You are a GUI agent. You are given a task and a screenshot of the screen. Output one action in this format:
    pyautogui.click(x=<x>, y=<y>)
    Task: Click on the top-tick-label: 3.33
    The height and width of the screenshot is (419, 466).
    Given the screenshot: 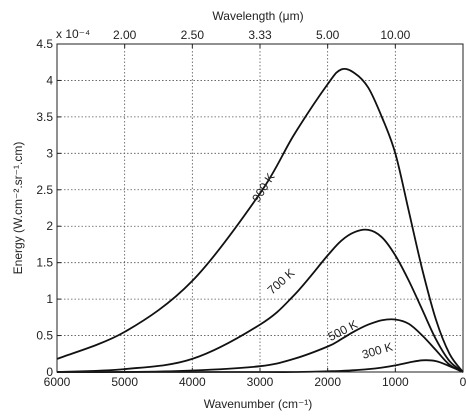 What is the action you would take?
    pyautogui.click(x=260, y=35)
    